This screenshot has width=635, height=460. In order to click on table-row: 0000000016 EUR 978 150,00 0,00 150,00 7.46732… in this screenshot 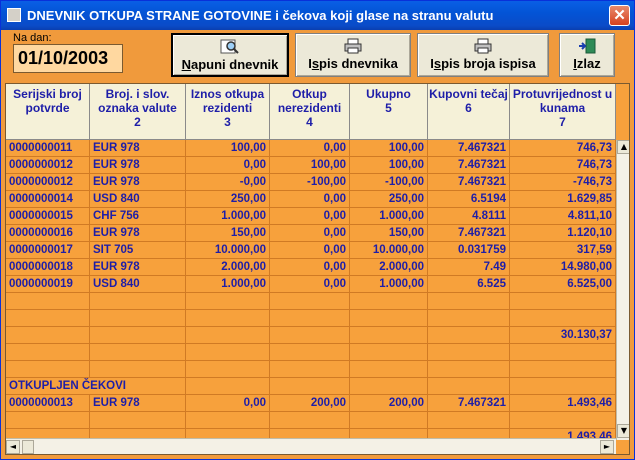, I will do `click(311, 233)`.